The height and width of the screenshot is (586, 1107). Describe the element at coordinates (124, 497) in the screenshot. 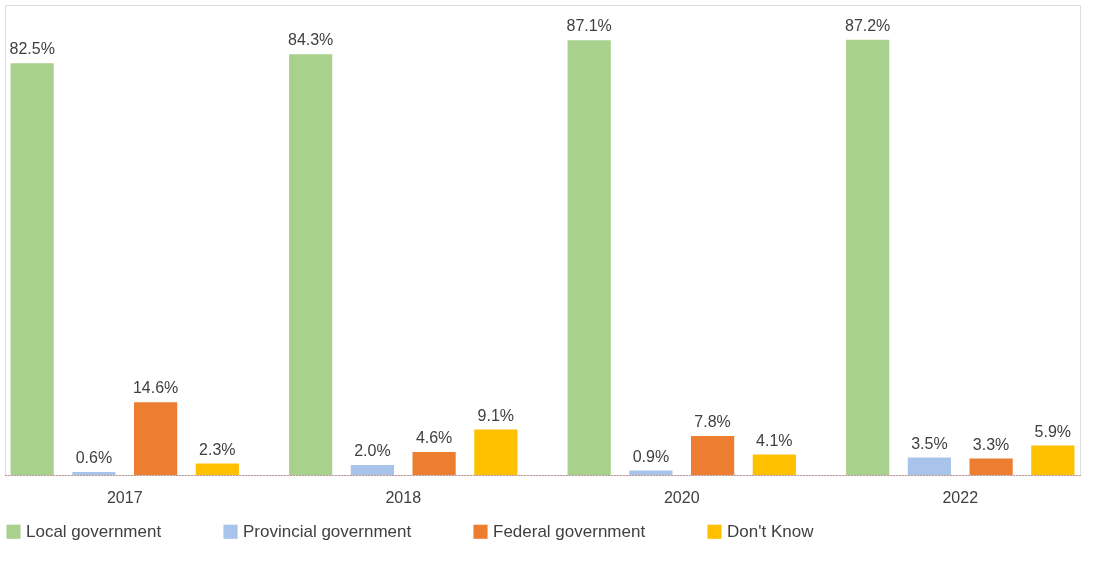

I see `x-tick-label: 2017` at that location.